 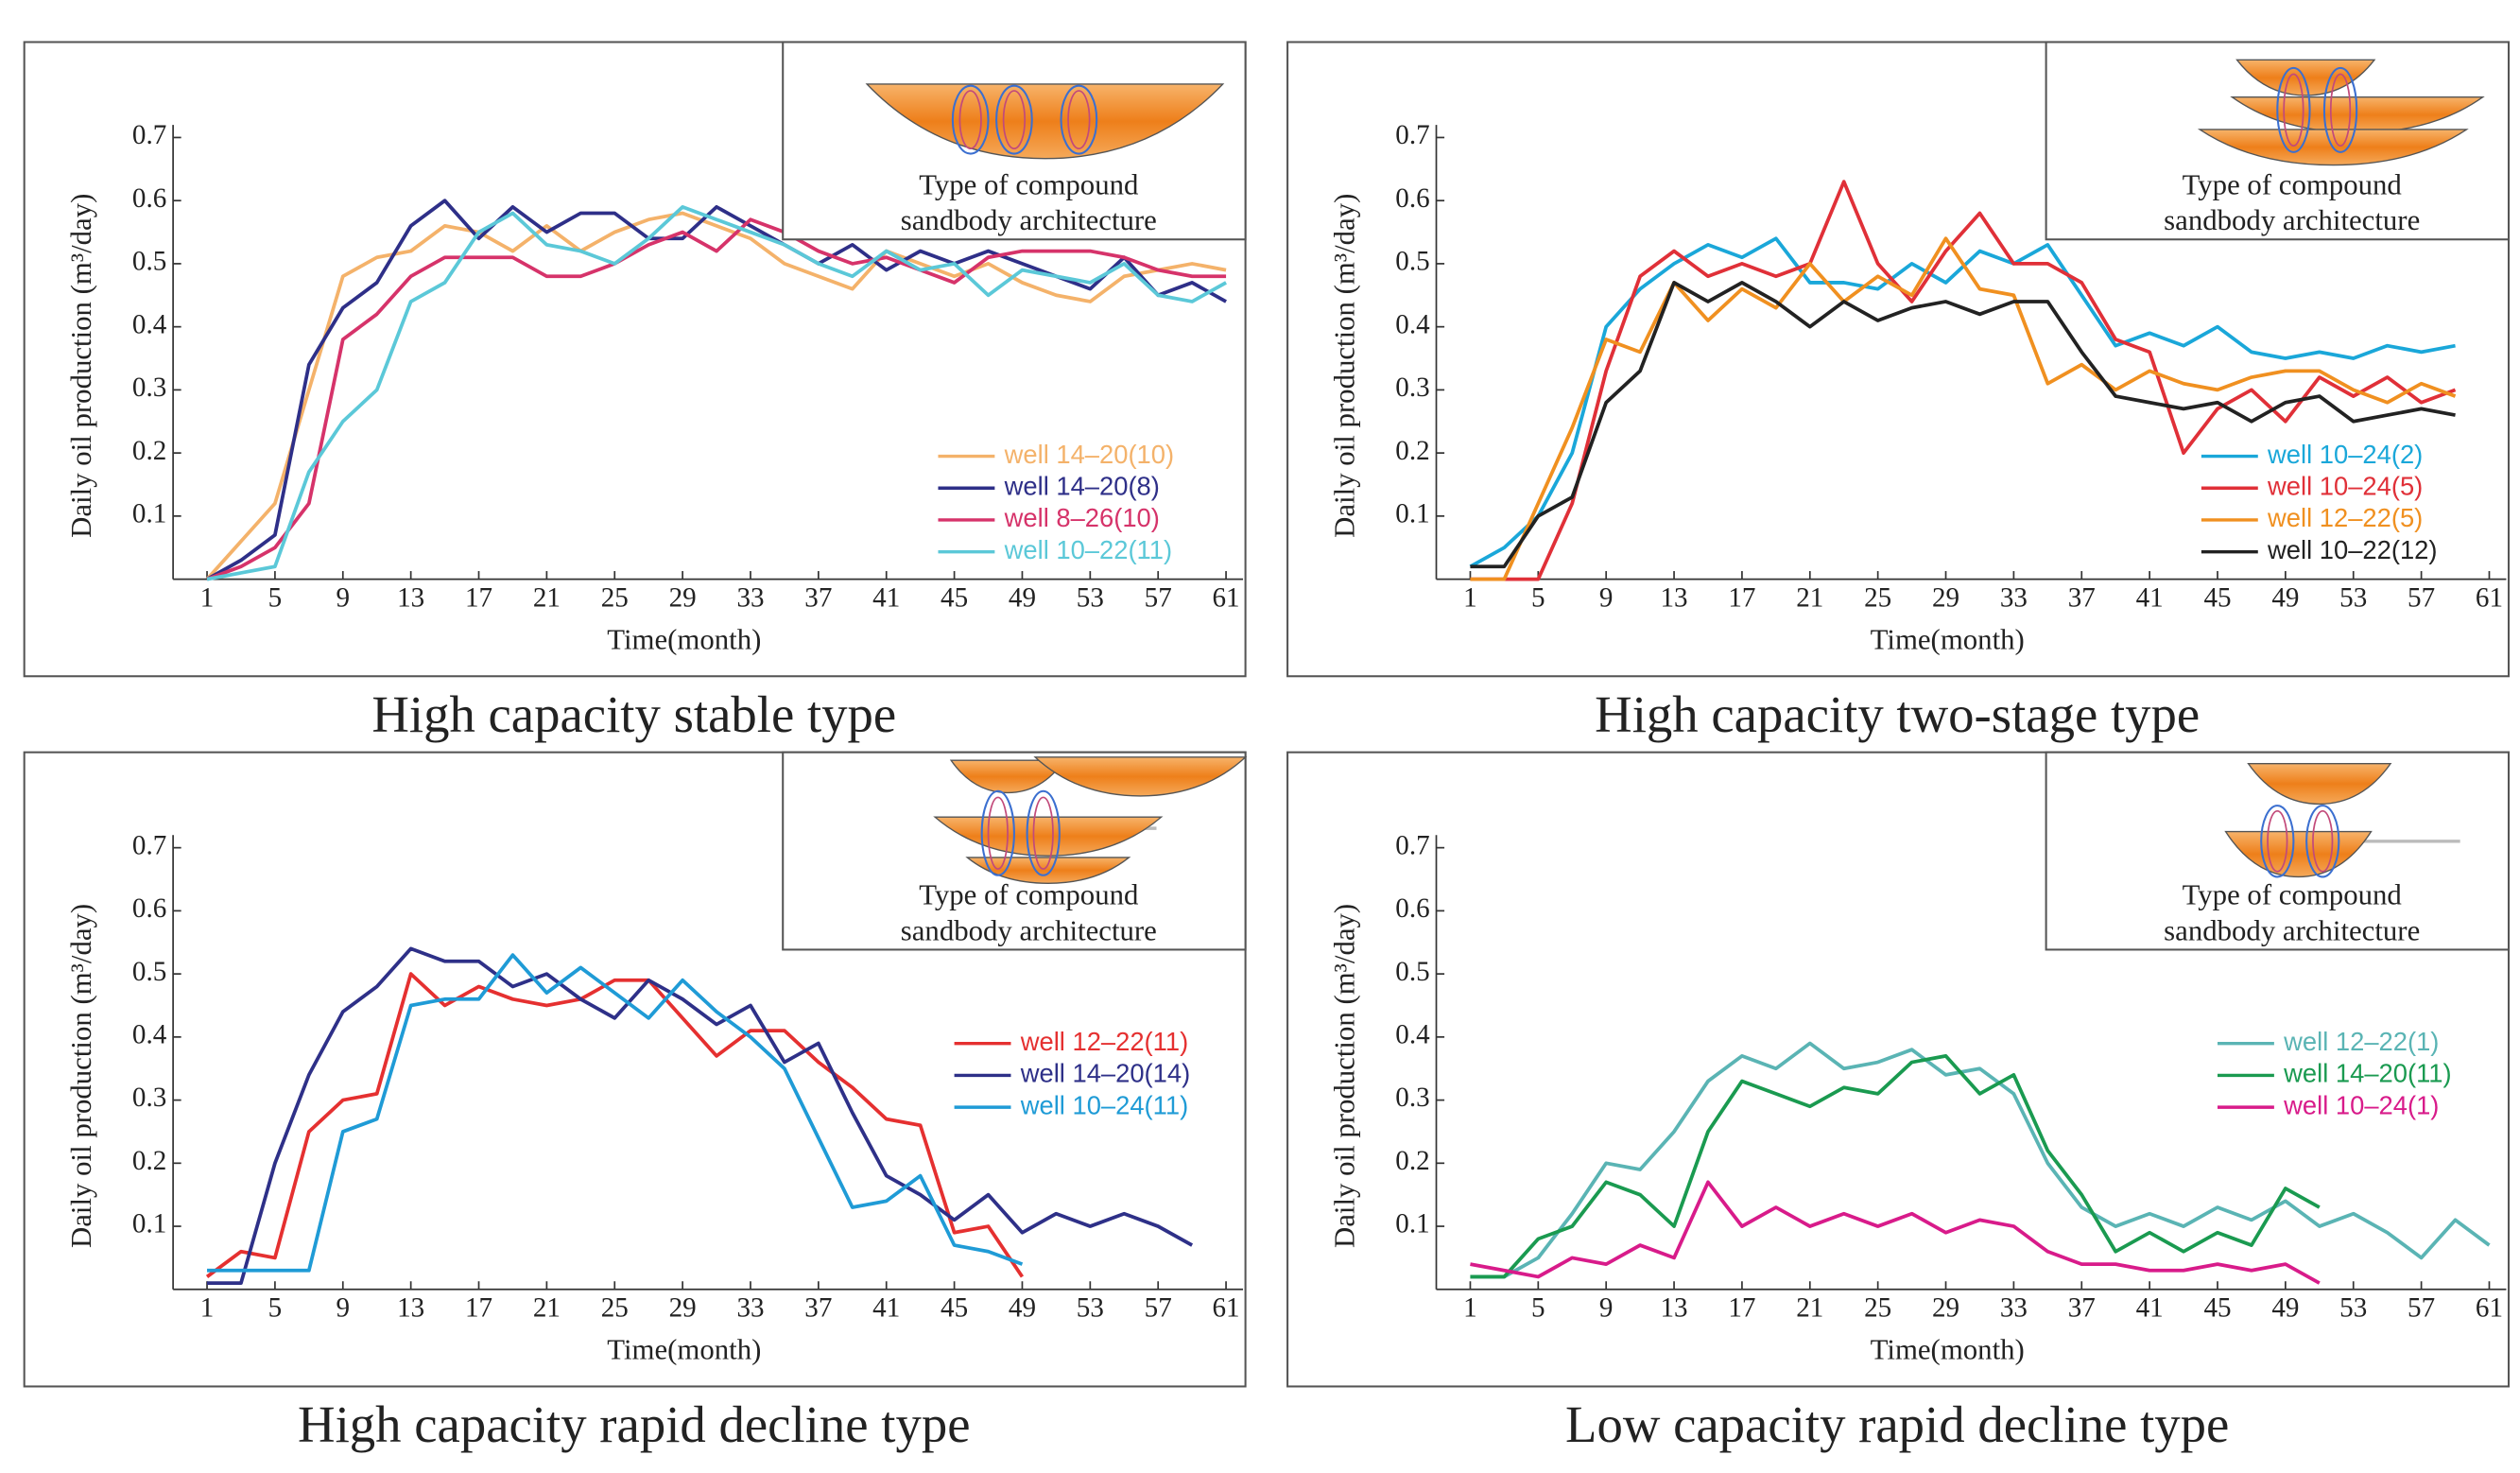 I want to click on y-tick-label: 0.3, so click(x=149, y=388).